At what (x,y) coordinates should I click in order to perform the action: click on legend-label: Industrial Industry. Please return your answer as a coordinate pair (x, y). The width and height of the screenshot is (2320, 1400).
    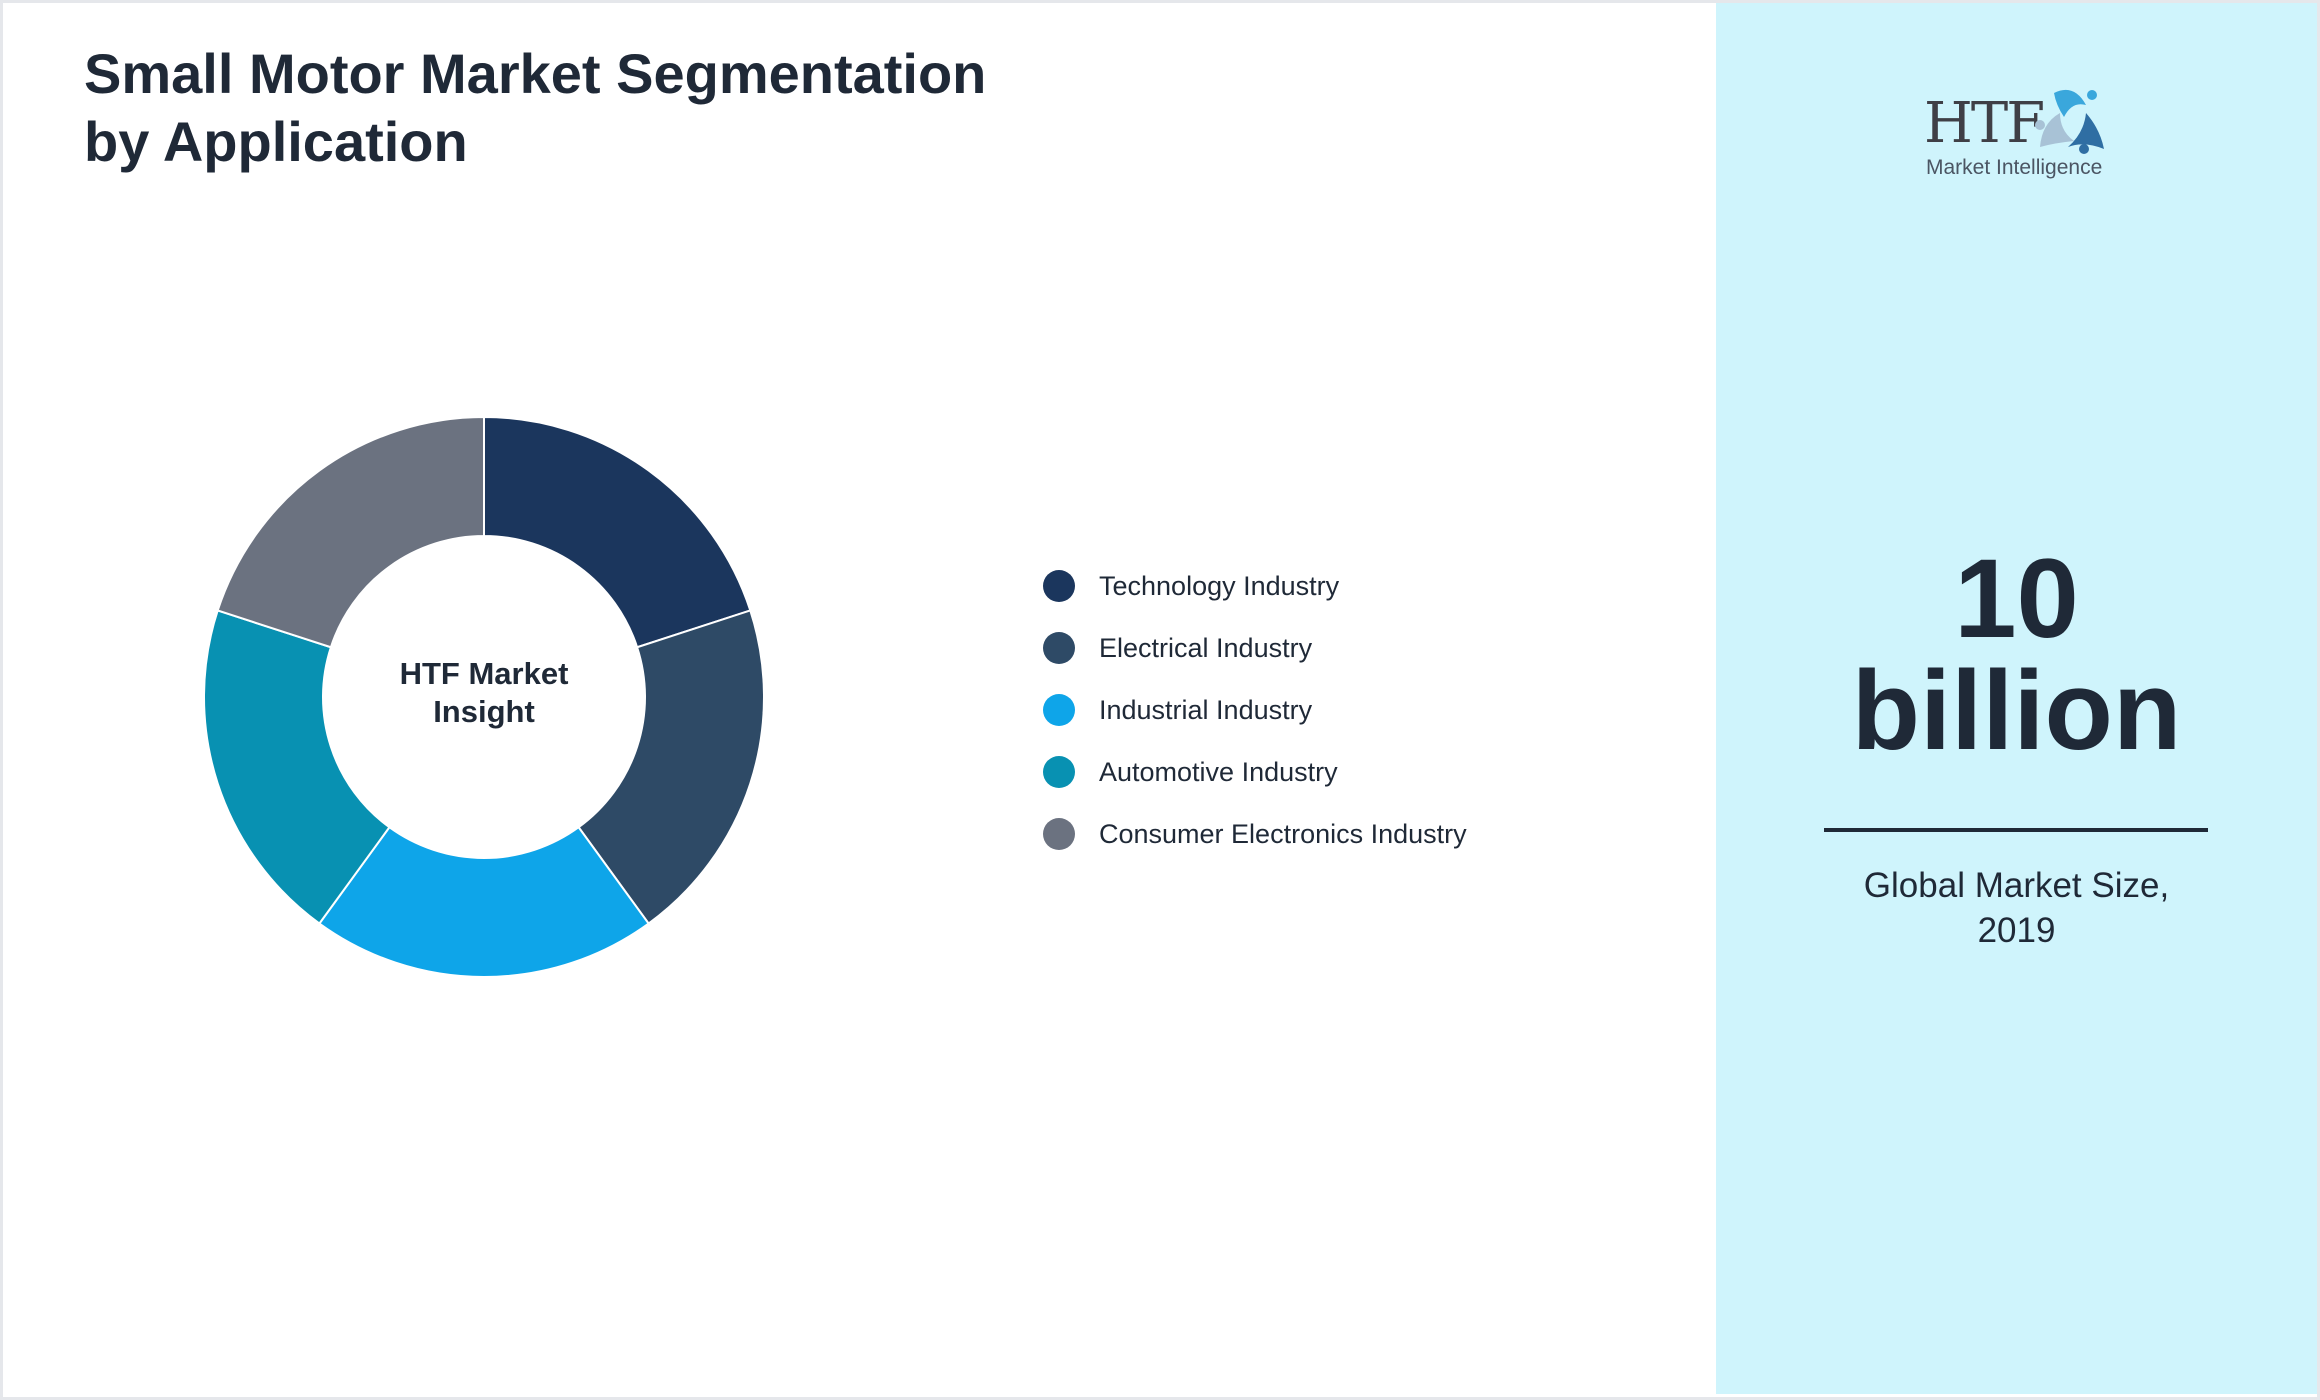
    Looking at the image, I should click on (1206, 709).